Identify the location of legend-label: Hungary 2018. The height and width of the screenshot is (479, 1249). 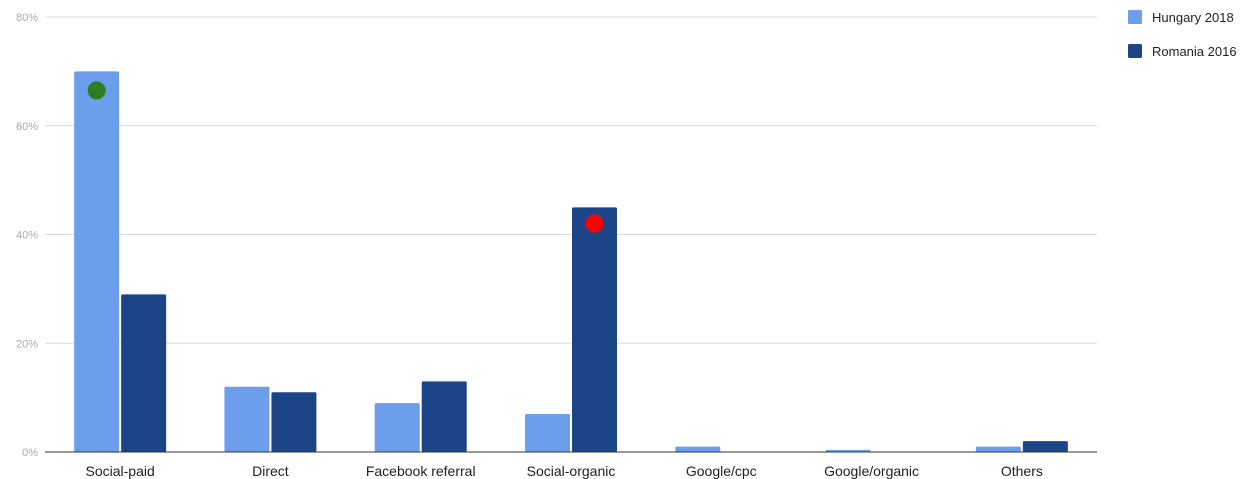
(1193, 17).